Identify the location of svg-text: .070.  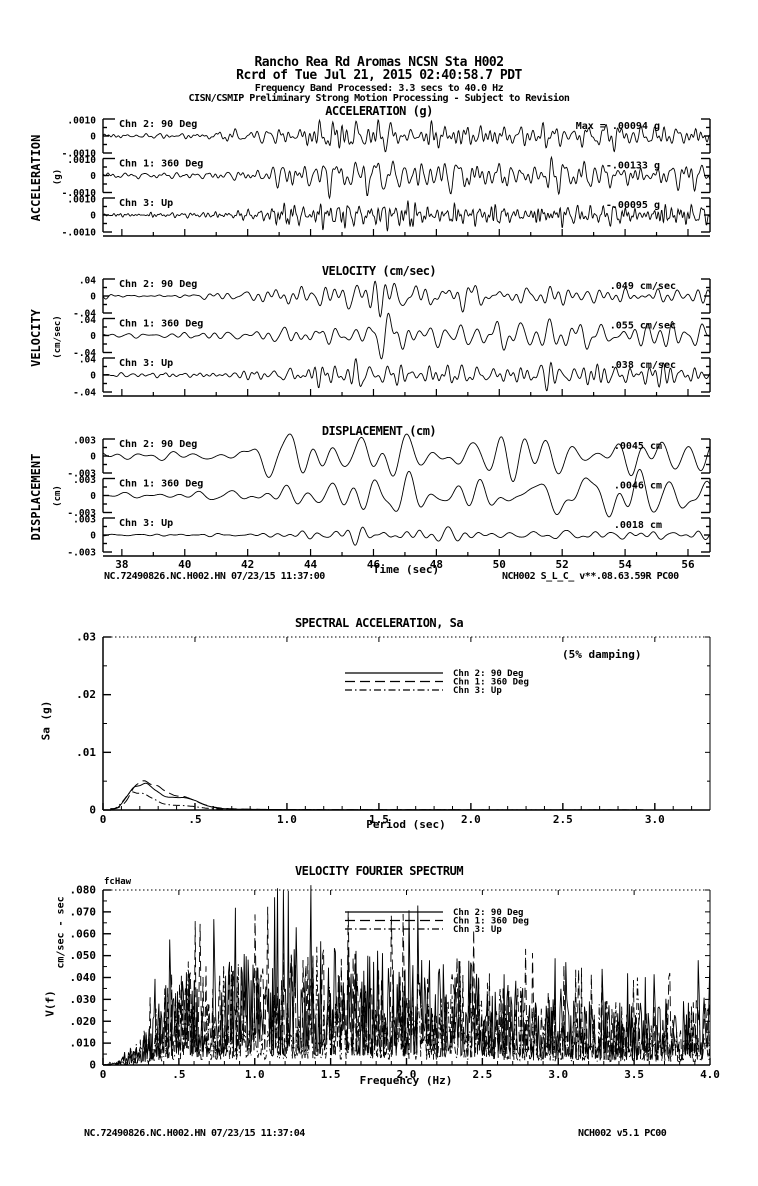
(83, 911).